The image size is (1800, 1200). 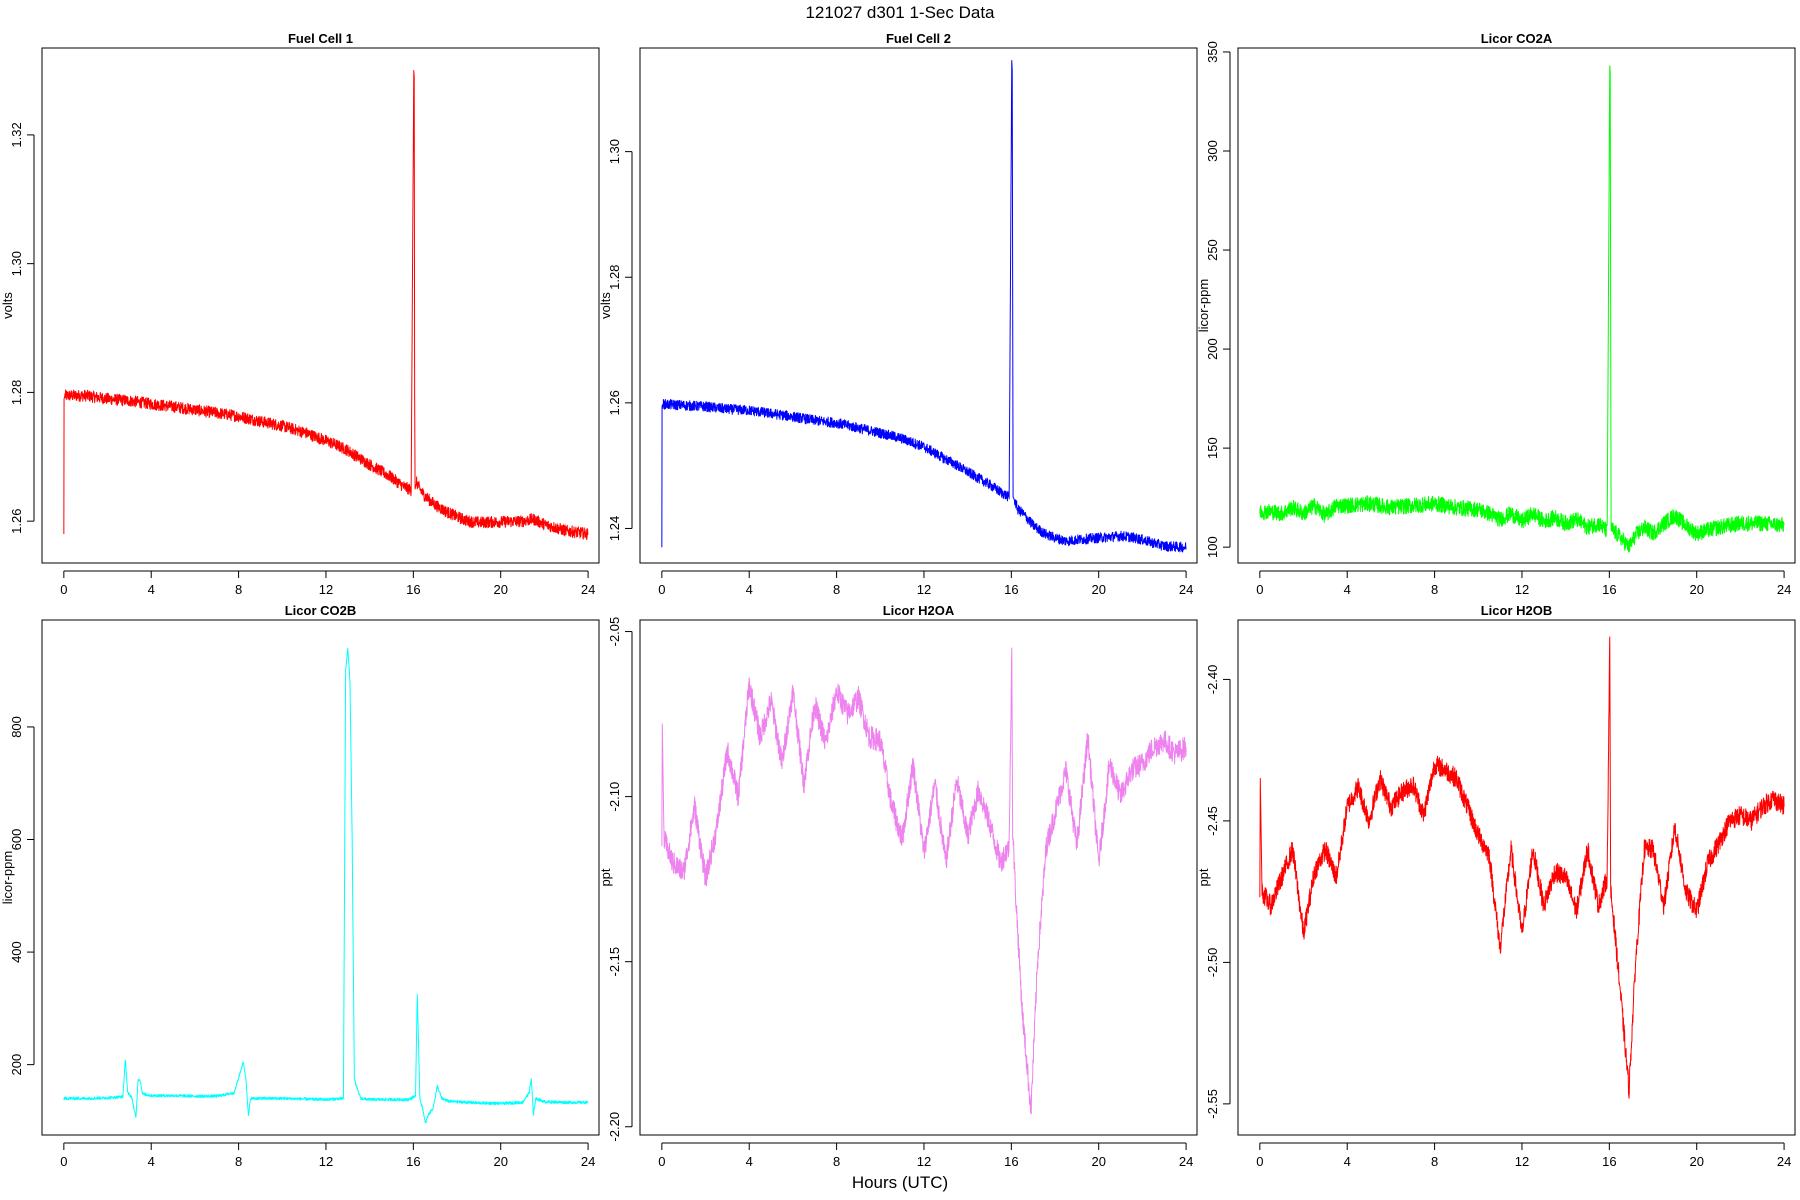 I want to click on y-tick-label: 400, so click(x=16, y=952).